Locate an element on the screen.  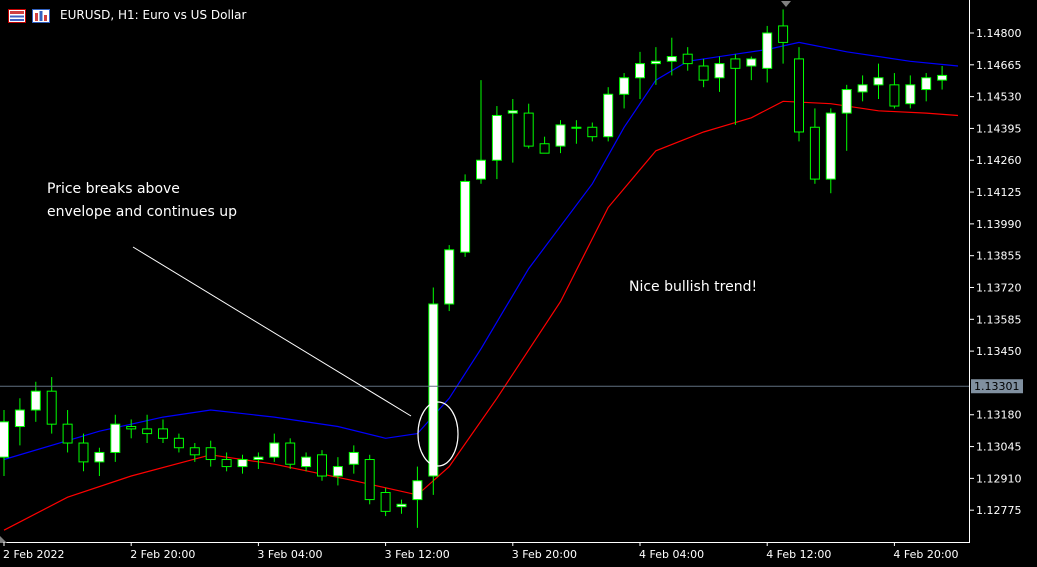
scroll-marker is located at coordinates (3, 539).